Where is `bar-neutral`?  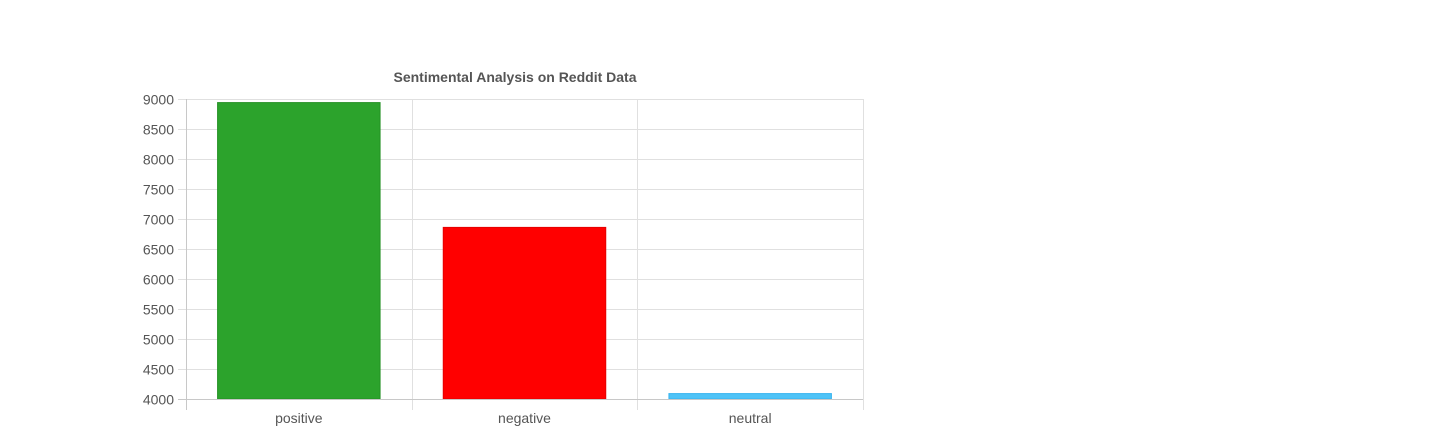
bar-neutral is located at coordinates (750, 396).